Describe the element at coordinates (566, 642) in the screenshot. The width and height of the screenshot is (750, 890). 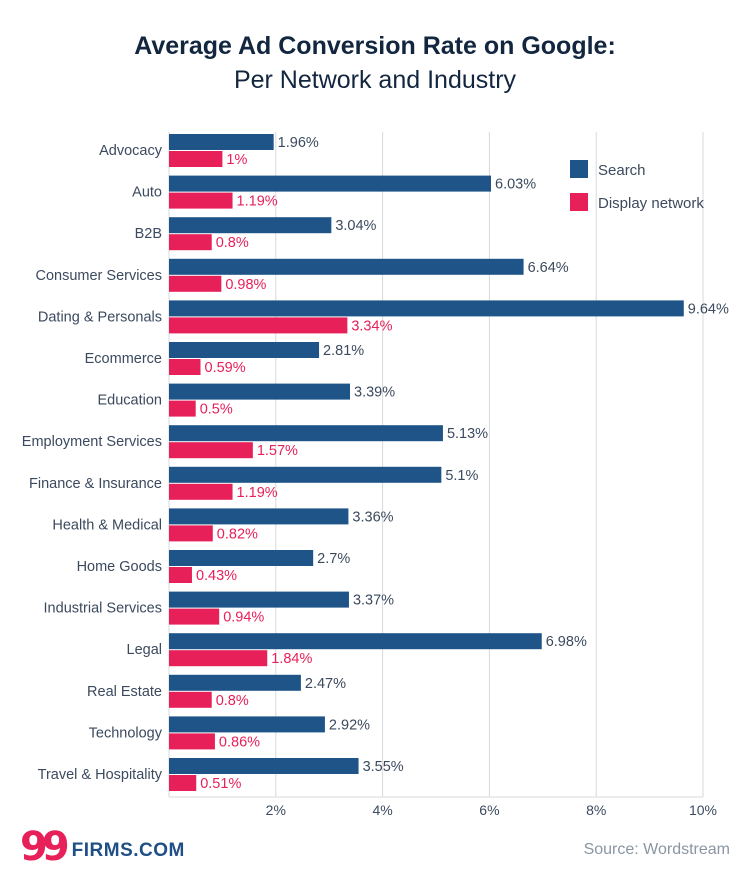
I see `data-label-search: 6.98%` at that location.